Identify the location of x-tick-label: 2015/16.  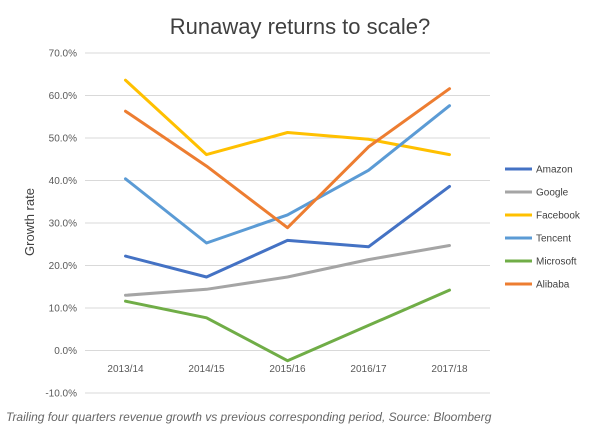
(287, 369).